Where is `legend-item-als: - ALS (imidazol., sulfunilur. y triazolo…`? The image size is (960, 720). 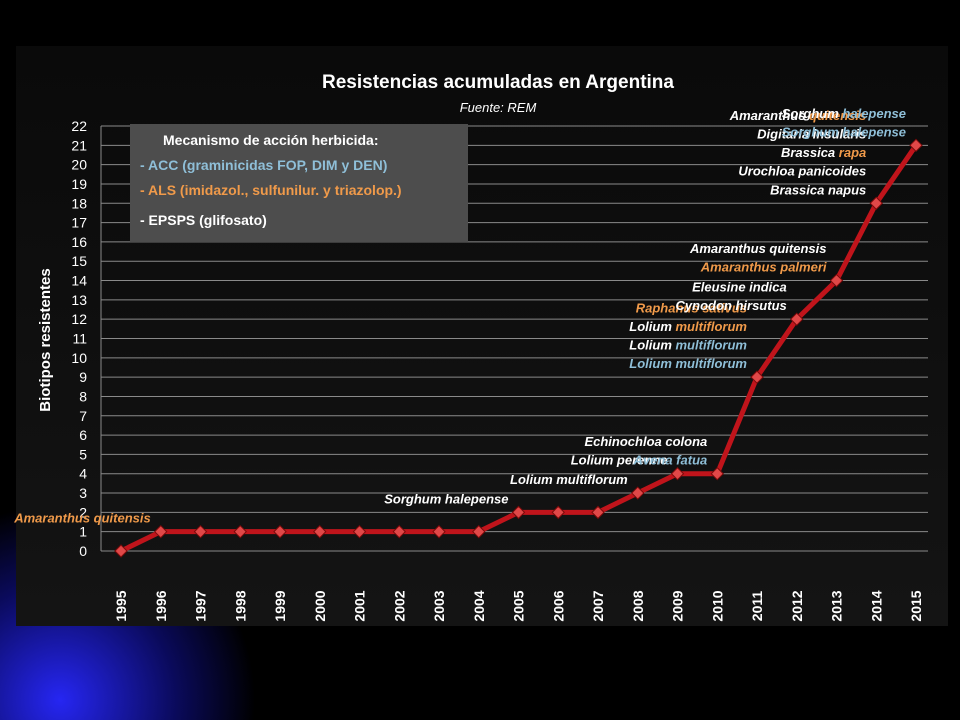 legend-item-als: - ALS (imidazol., sulfunilur. y triazolo… is located at coordinates (271, 190).